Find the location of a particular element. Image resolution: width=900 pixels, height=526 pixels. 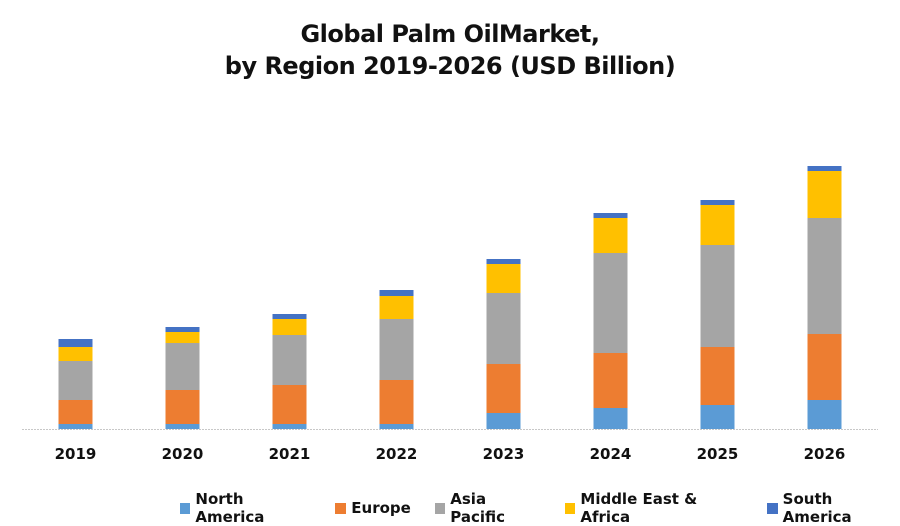

legend-item: Europe is located at coordinates (373, 508).